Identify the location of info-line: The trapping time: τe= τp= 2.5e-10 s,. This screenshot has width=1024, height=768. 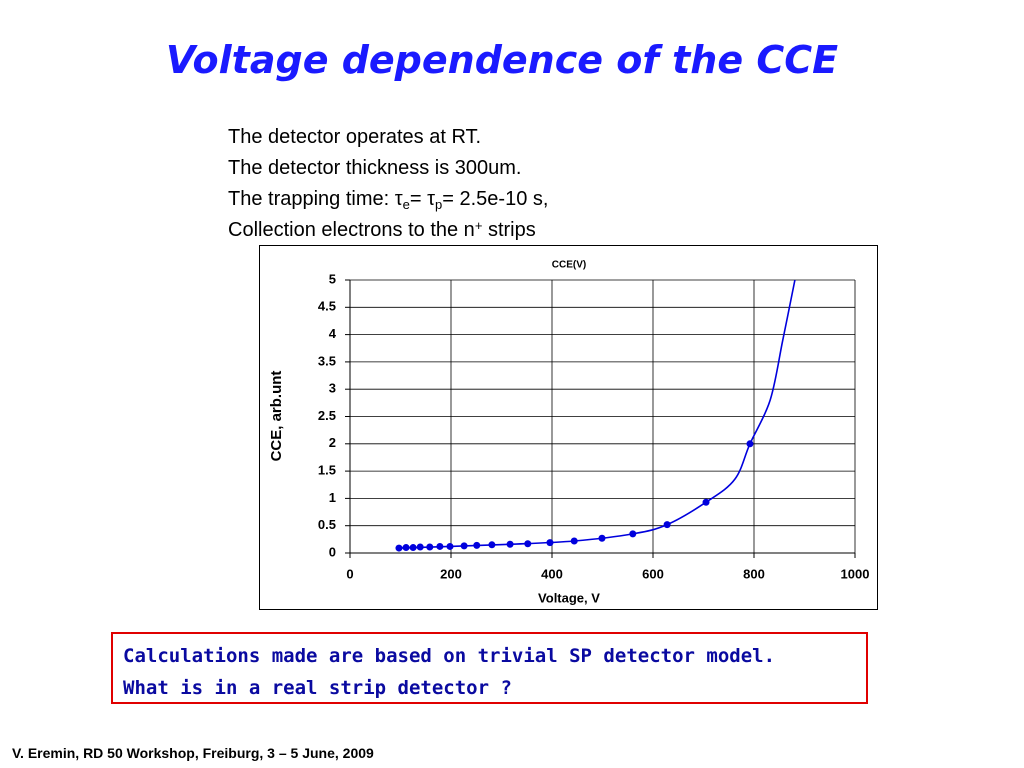
(388, 199).